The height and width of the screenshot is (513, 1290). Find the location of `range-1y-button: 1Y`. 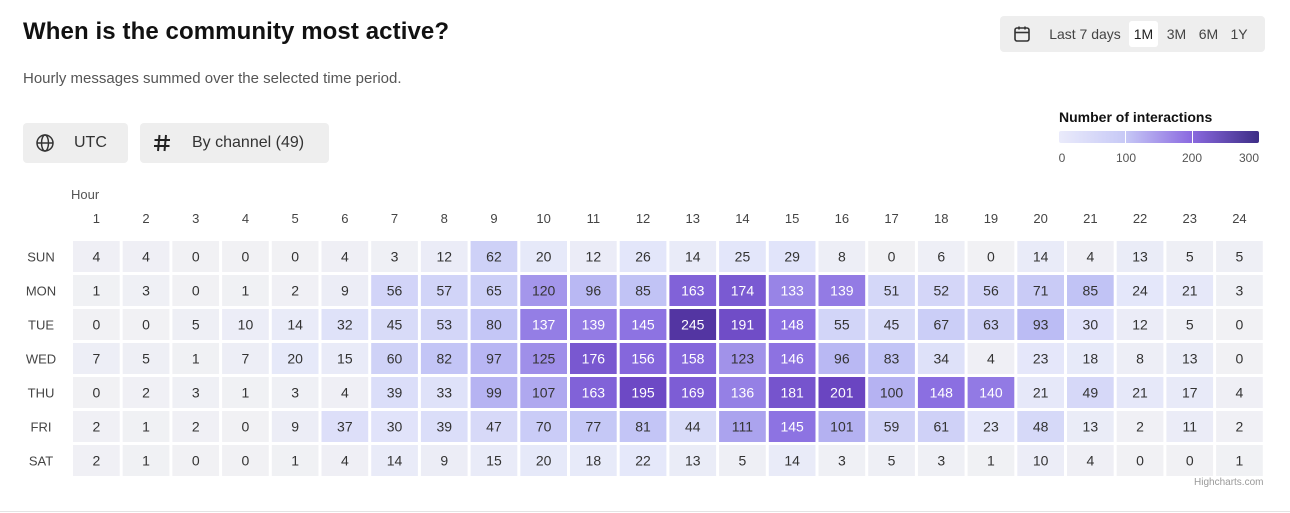

range-1y-button: 1Y is located at coordinates (1239, 34).